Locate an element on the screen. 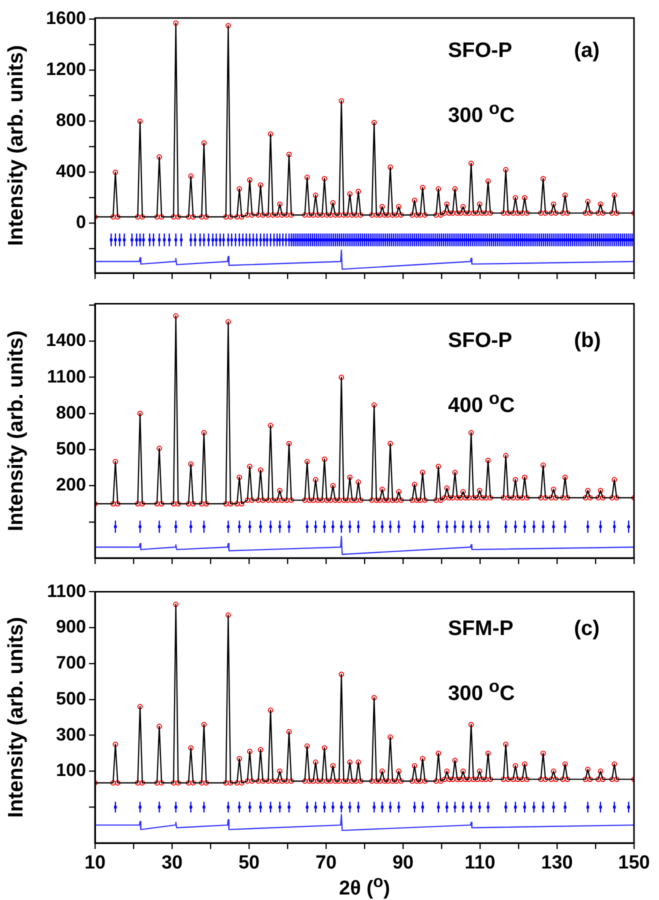 The width and height of the screenshot is (659, 900). y-tick-label: 900 is located at coordinates (71, 626).